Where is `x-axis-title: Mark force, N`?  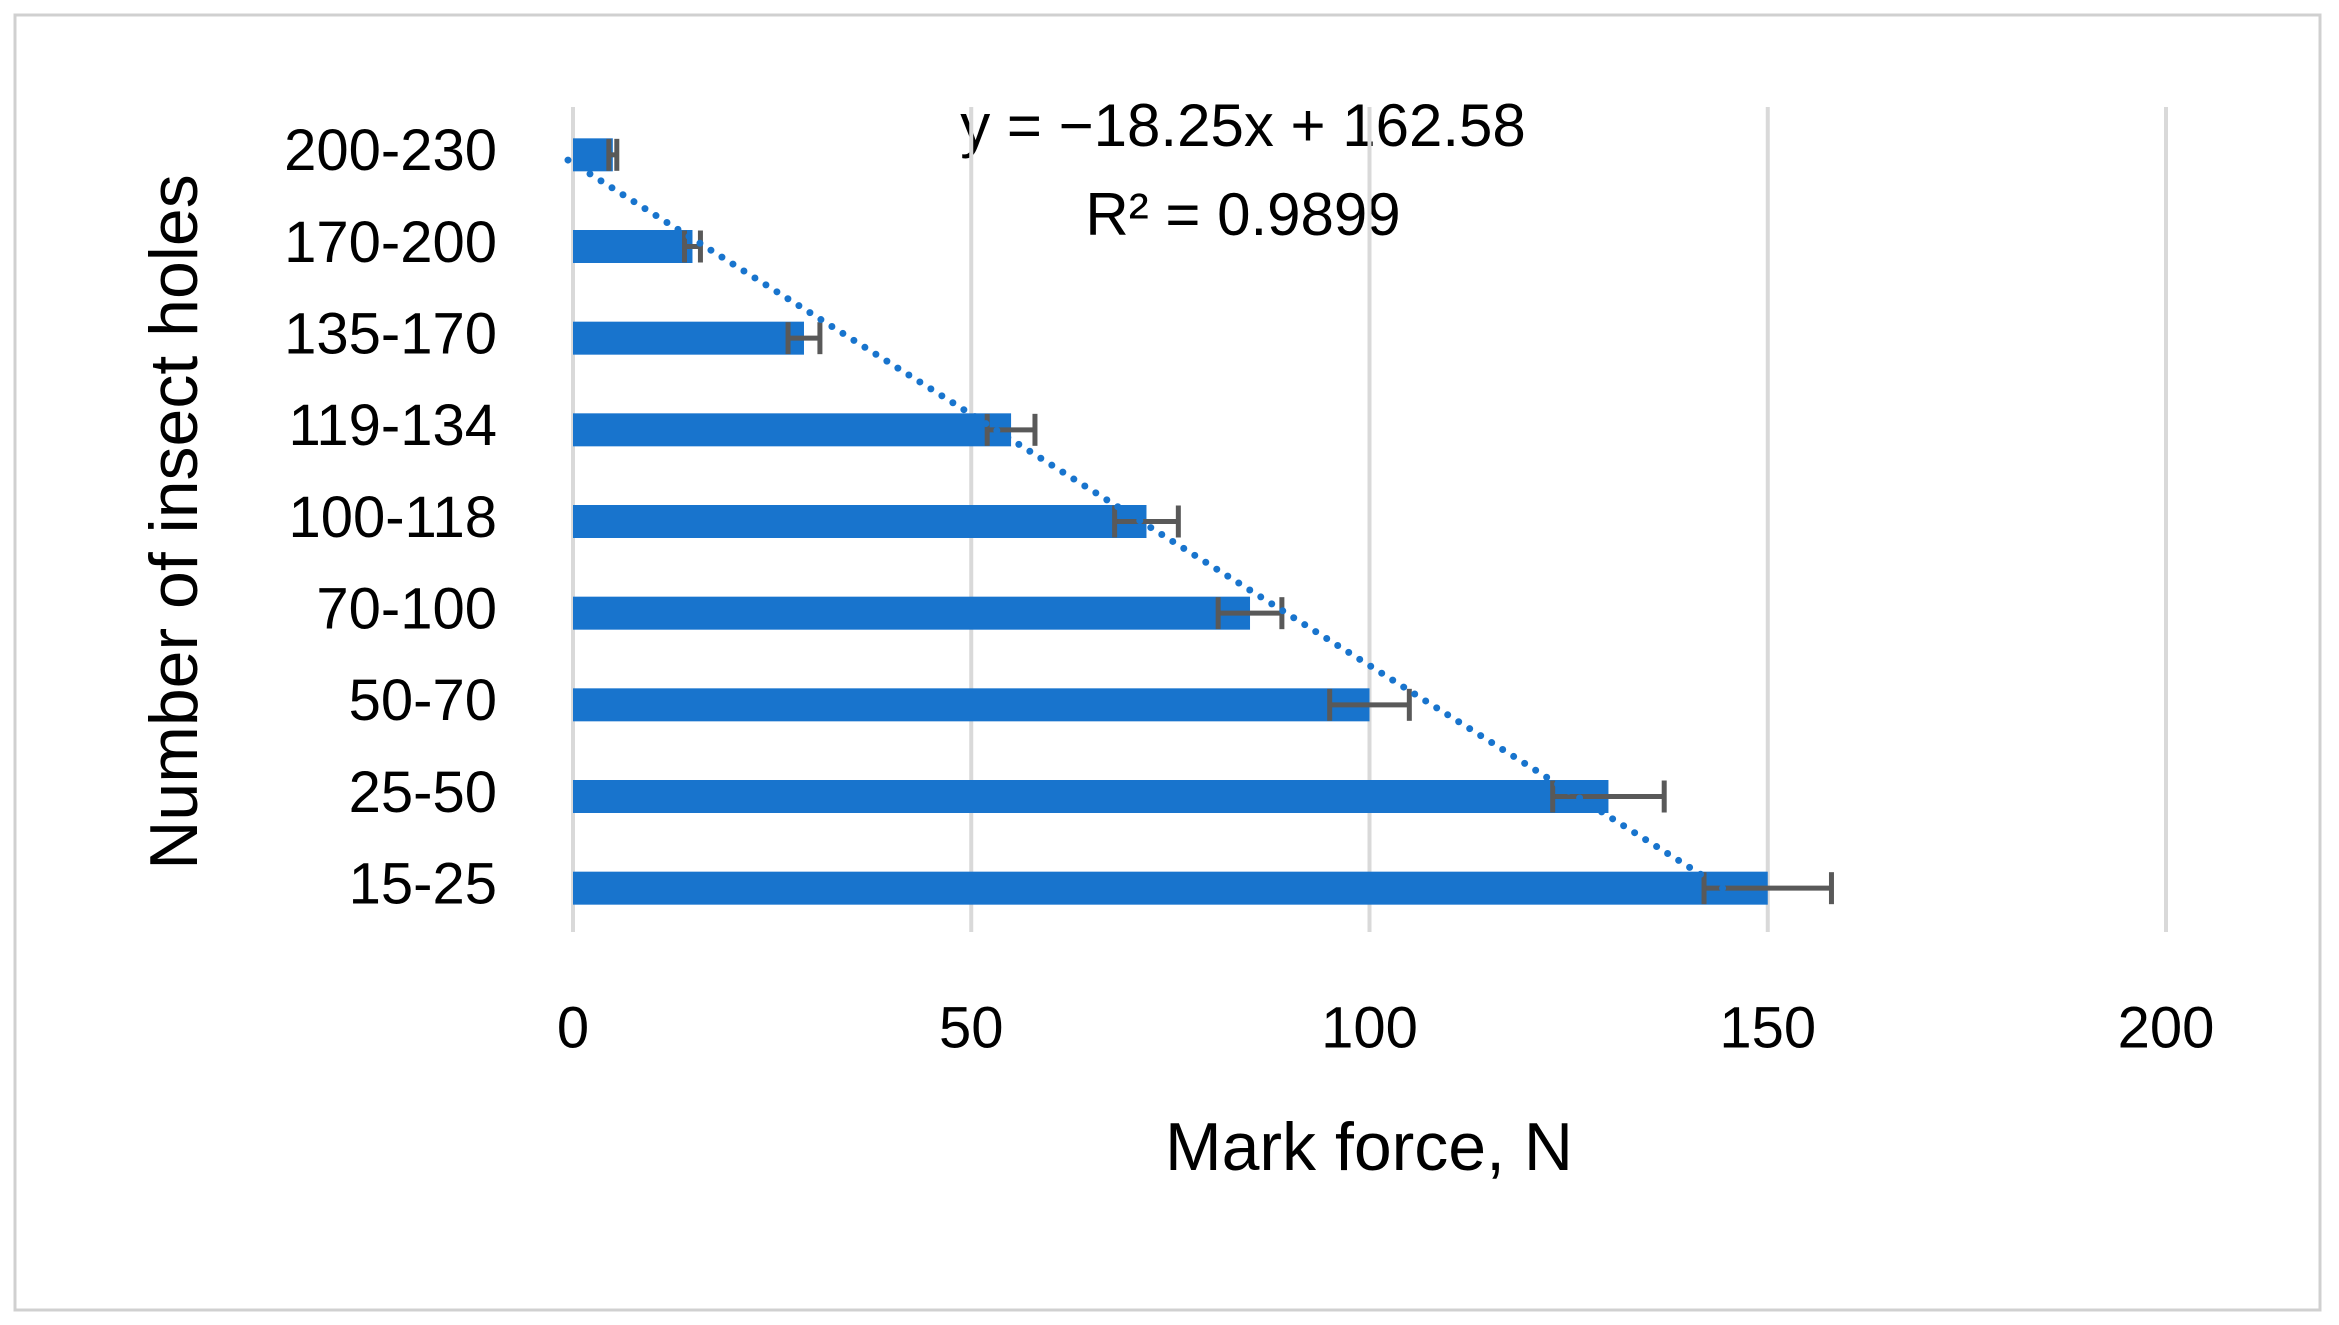 x-axis-title: Mark force, N is located at coordinates (1369, 1147).